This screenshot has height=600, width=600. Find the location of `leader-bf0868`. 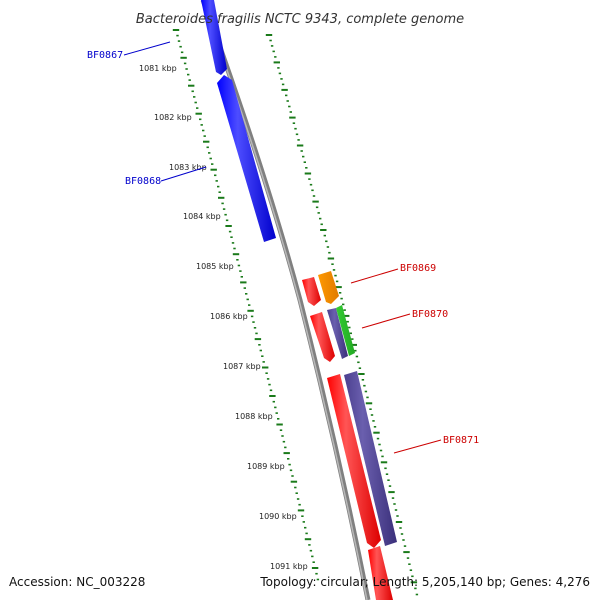

leader-bf0868 is located at coordinates (183, 174).